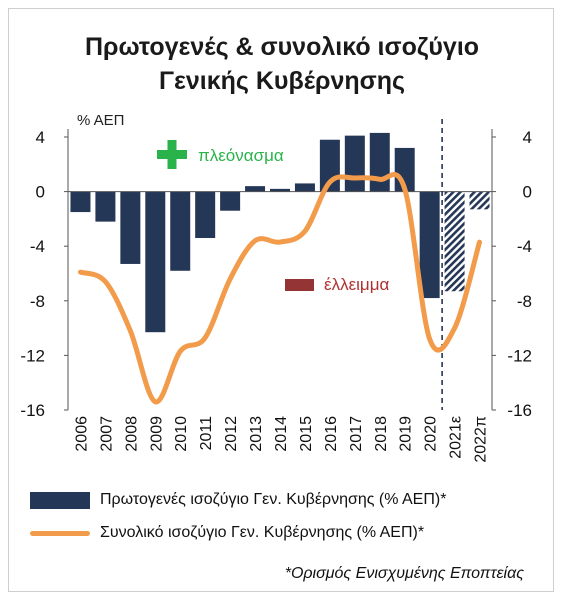  Describe the element at coordinates (406, 434) in the screenshot. I see `x-tick-label: 2019` at that location.